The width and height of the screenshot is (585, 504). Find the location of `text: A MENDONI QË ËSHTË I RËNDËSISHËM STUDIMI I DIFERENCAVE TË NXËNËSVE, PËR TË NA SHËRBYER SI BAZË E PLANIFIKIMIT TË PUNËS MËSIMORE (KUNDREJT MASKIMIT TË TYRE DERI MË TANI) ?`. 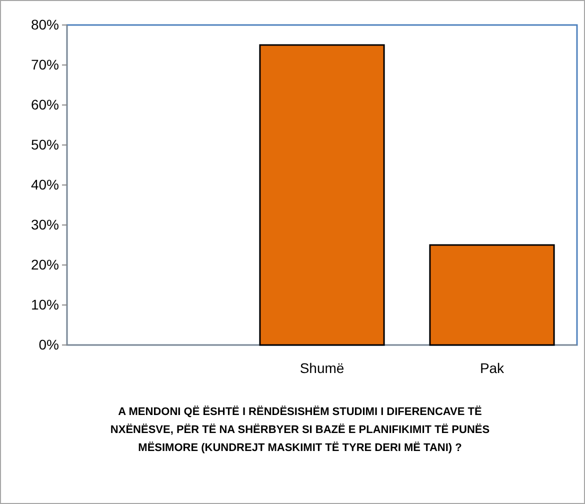

text: A MENDONI QË ËSHTË I RËNDËSISHËM STUDIMI I DIFERENCAVE TË NXËNËSVE, PËR TË NA SHËRBYER SI BAZË E PLANIFIKIMIT TË PUNËS MËSIMORE (KUNDREJT MASKIMIT TË TYRE DERI MË TANI) ? is located at coordinates (300, 429).